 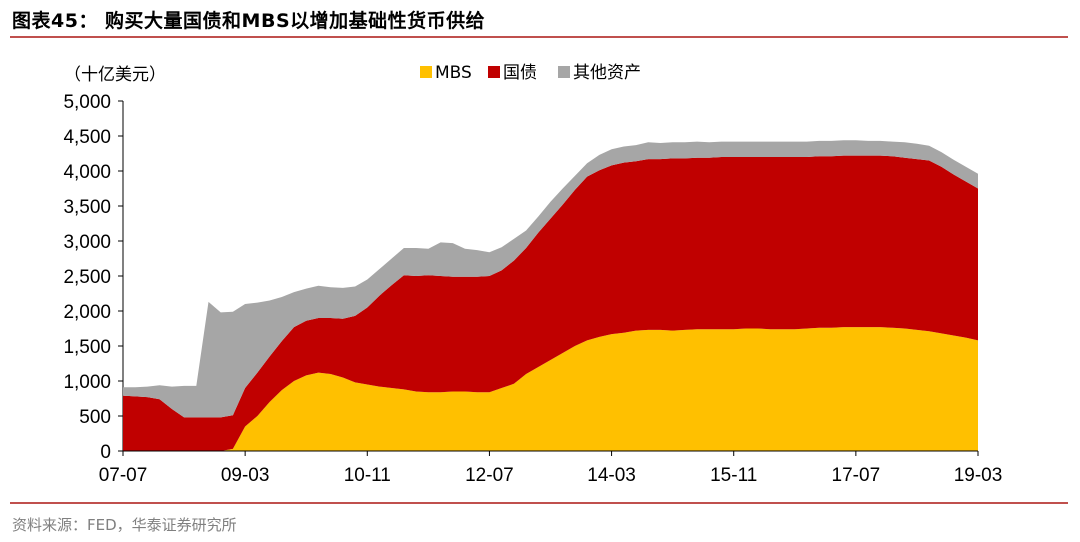 I want to click on unit-label: （十亿美元）, so click(x=115, y=75).